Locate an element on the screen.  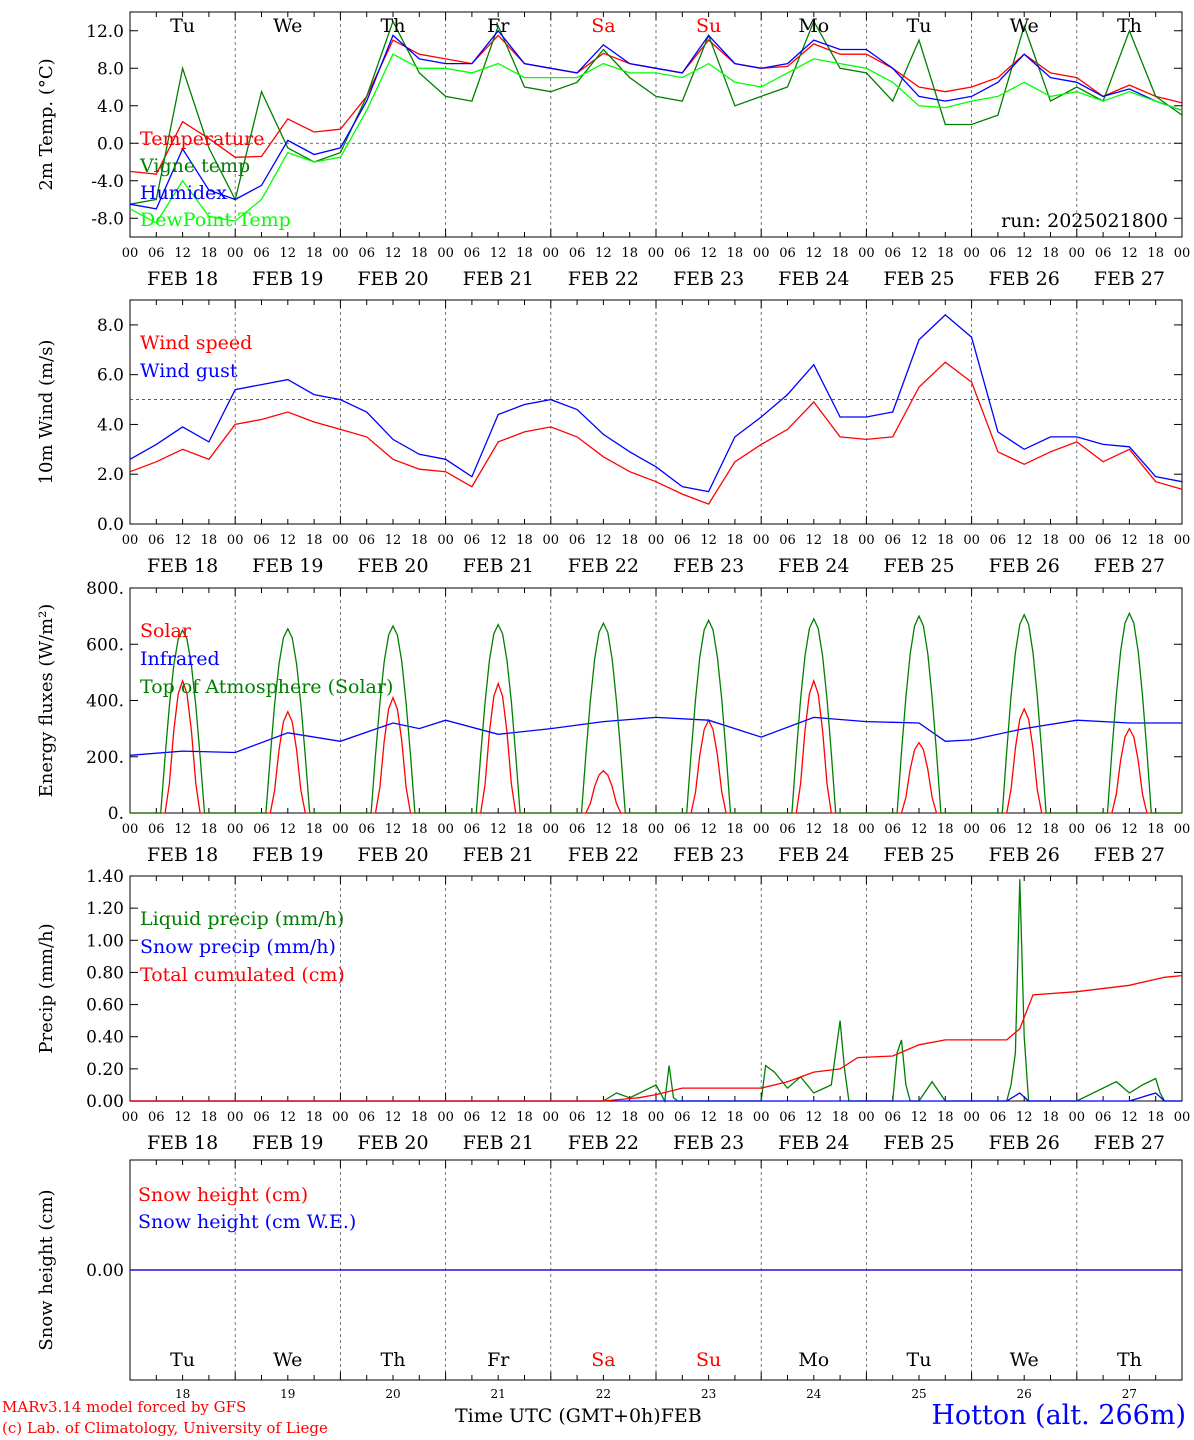
series-dewpoint-temp is located at coordinates (656, 138).